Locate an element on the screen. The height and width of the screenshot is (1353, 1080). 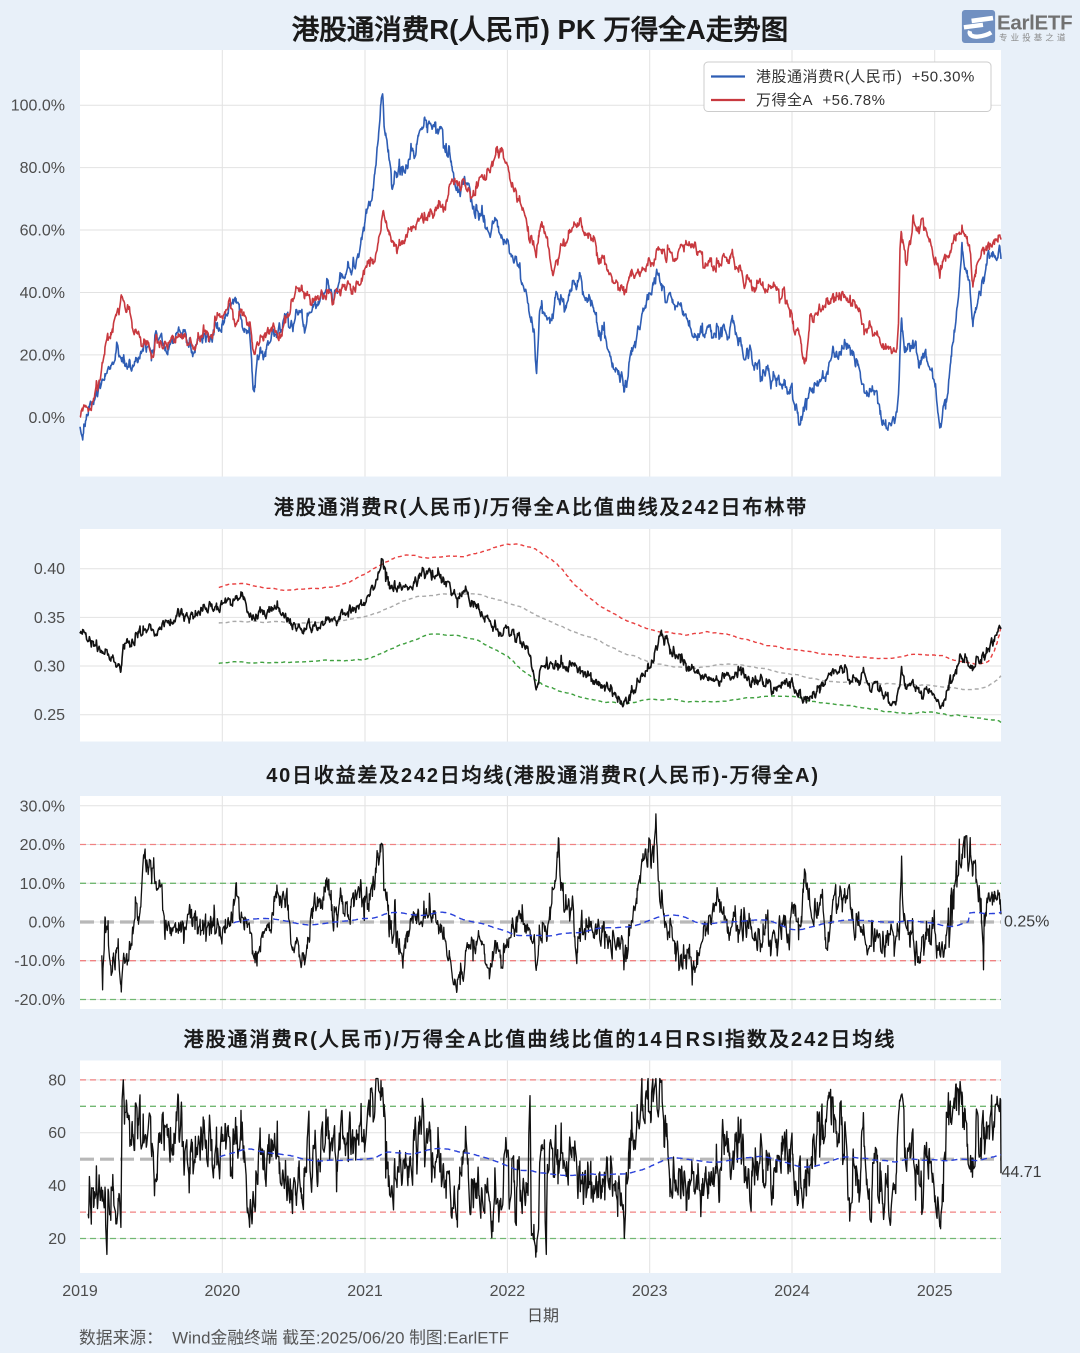
svg-text: 80 is located at coordinates (57, 1080).